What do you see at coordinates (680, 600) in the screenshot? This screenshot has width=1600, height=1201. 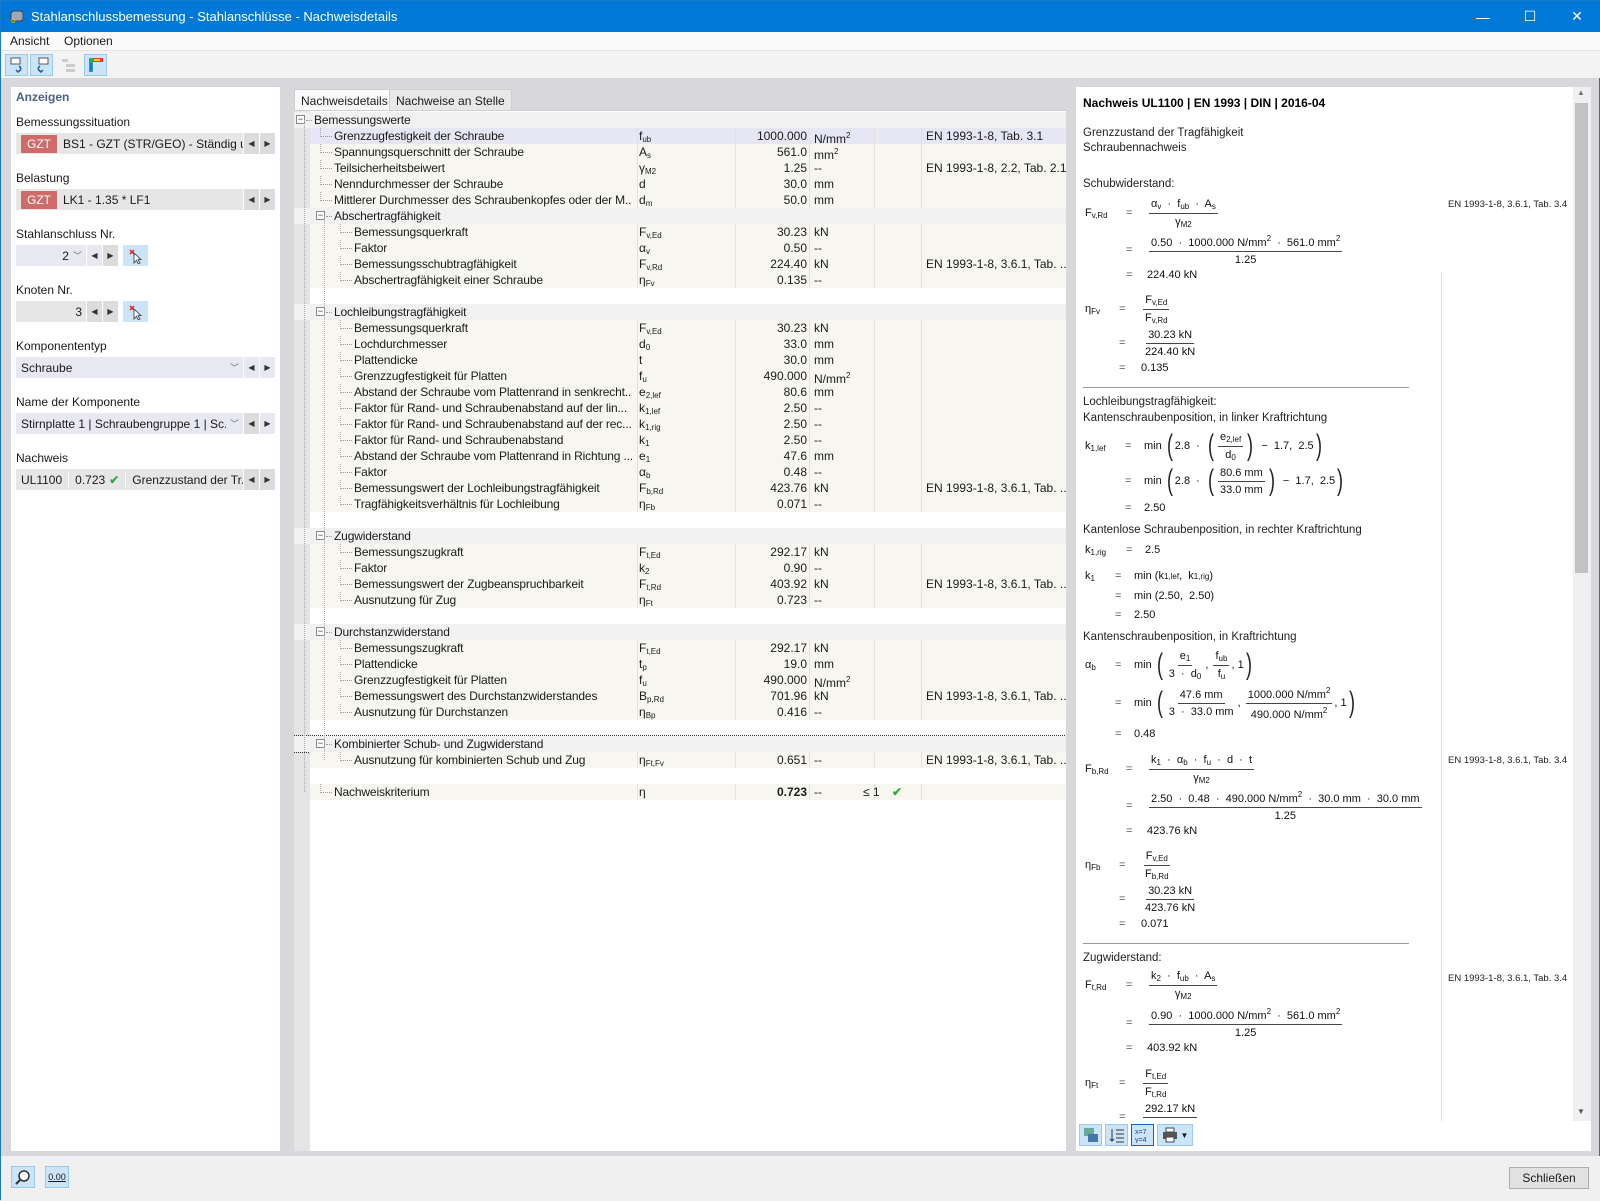 I see `table-row: Ausnutzung für Zug ηFt 0.723 --` at bounding box center [680, 600].